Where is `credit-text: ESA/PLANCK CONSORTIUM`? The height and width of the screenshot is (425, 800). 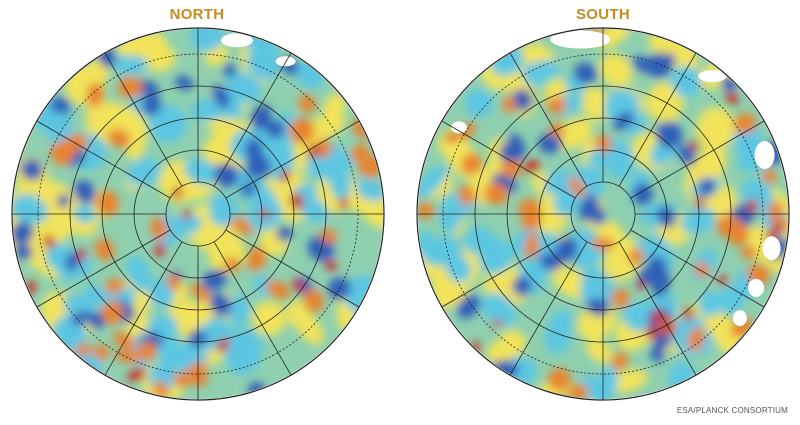
credit-text: ESA/PLANCK CONSORTIUM is located at coordinates (732, 410).